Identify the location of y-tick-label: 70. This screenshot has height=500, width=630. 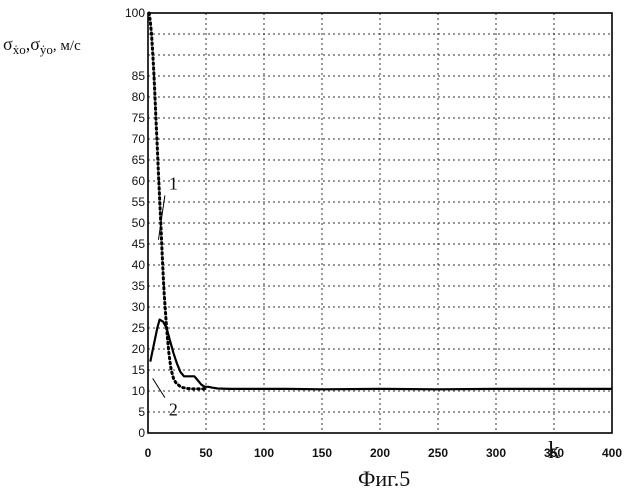
(139, 139).